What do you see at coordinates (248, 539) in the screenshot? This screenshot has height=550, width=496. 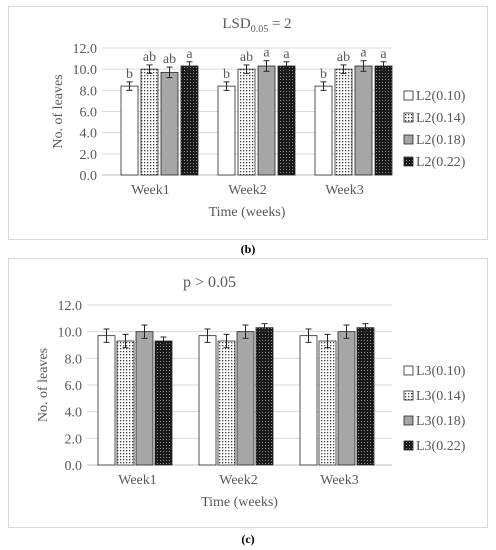 I see `panel-label-c: (c)` at bounding box center [248, 539].